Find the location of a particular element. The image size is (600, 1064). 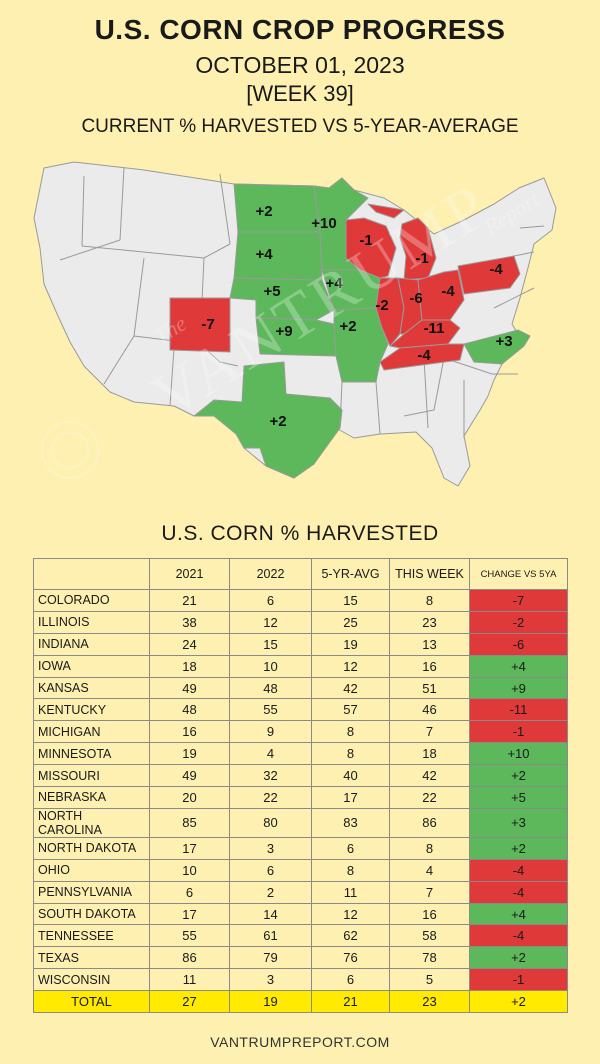

cell-this-week: 58 is located at coordinates (429, 936).